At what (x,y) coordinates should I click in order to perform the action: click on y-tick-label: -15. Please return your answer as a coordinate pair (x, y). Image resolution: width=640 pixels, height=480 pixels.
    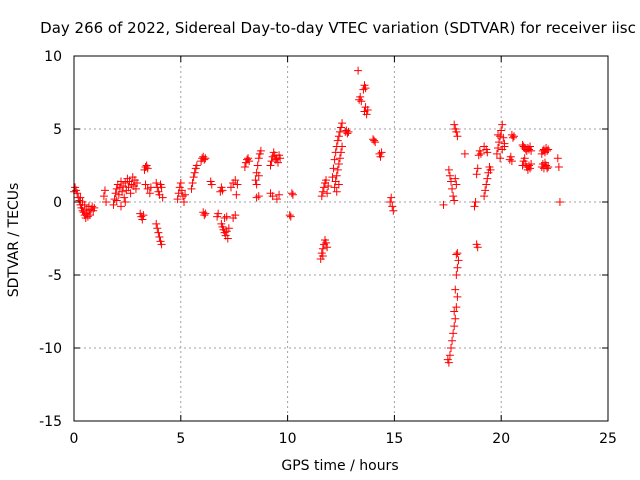
    Looking at the image, I should click on (50, 422).